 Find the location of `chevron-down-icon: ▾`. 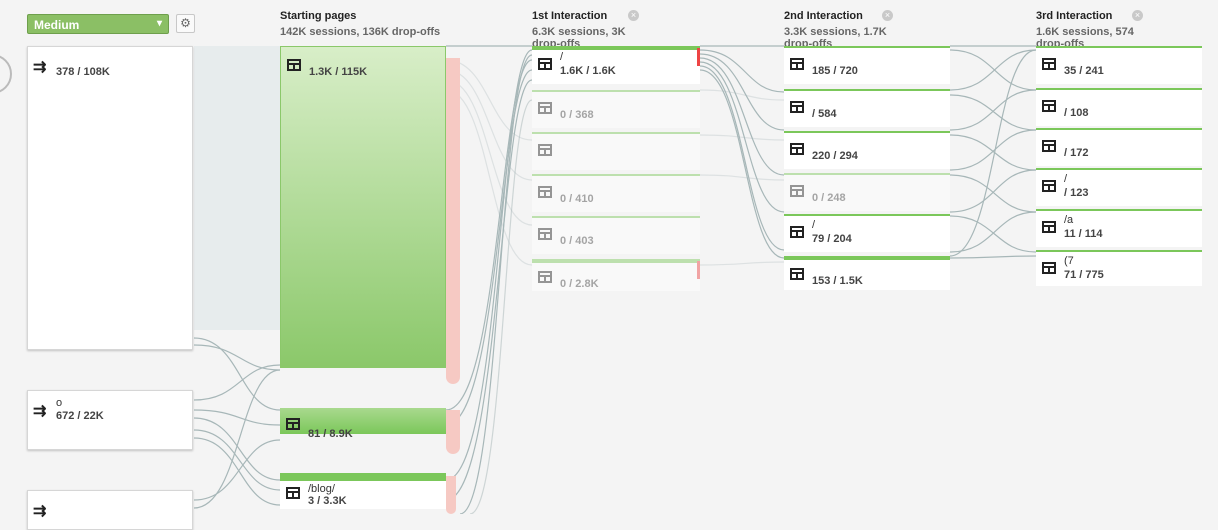

chevron-down-icon: ▾ is located at coordinates (159, 23).